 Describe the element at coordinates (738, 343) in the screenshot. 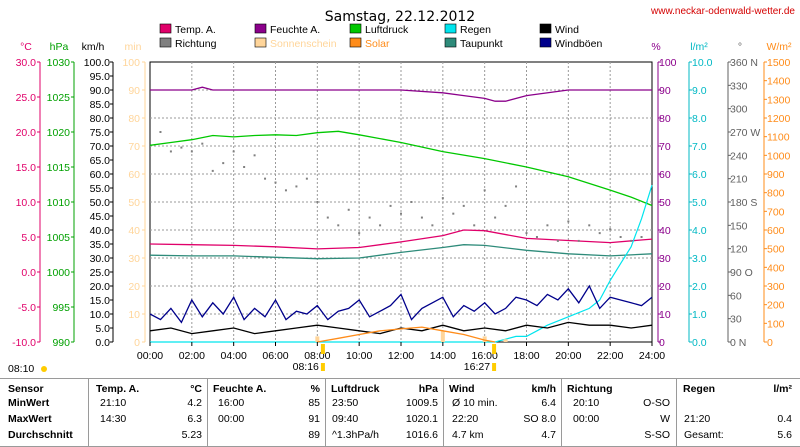

I see `direction-axis-label: 0 N` at that location.